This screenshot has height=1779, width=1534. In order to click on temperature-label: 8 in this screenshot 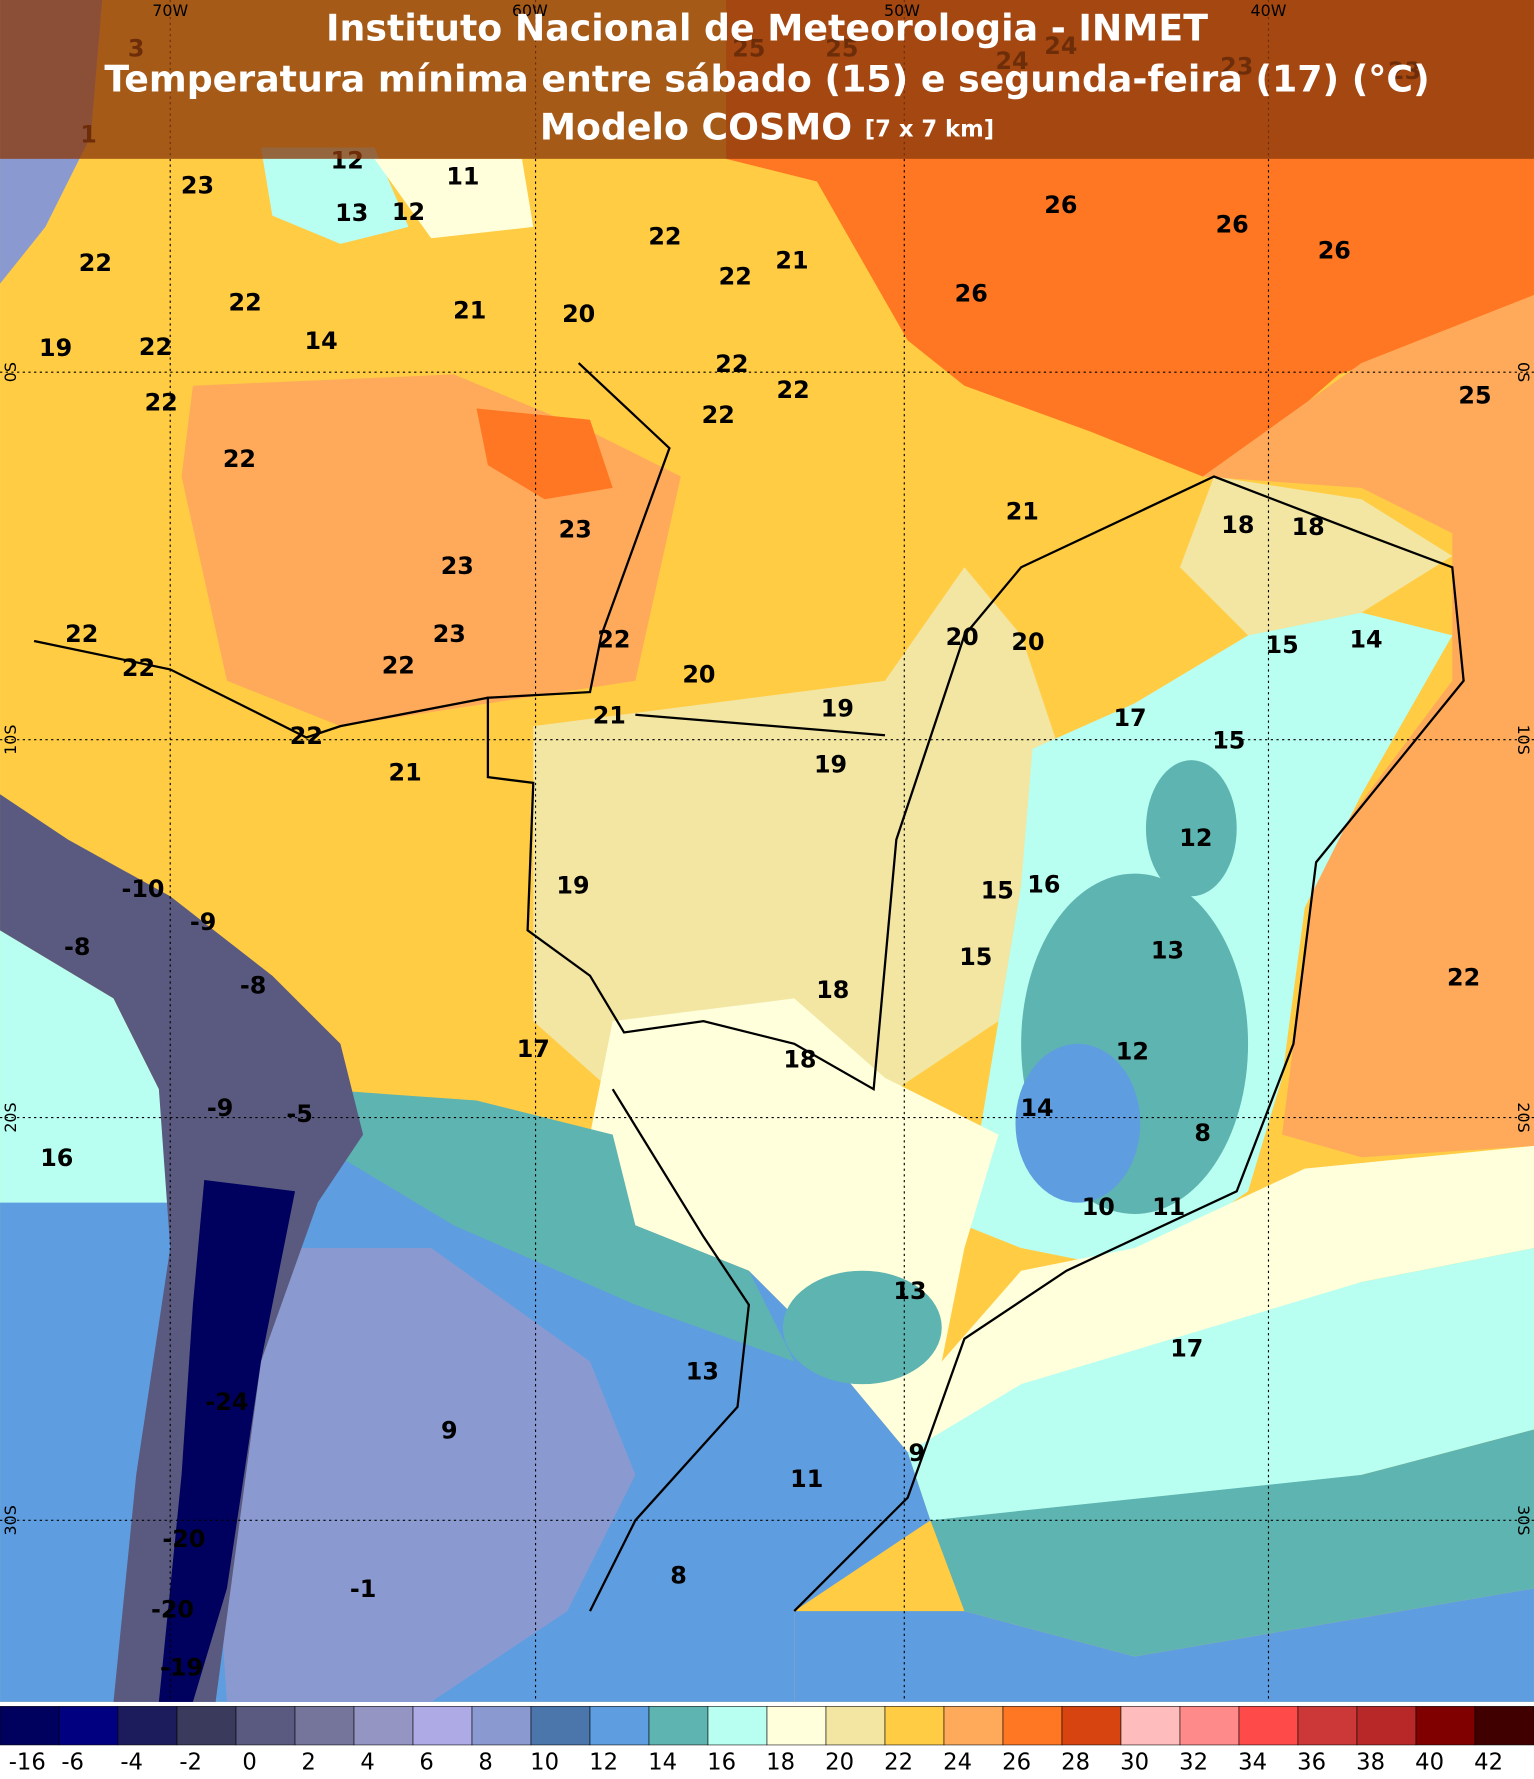, I will do `click(678, 1576)`.